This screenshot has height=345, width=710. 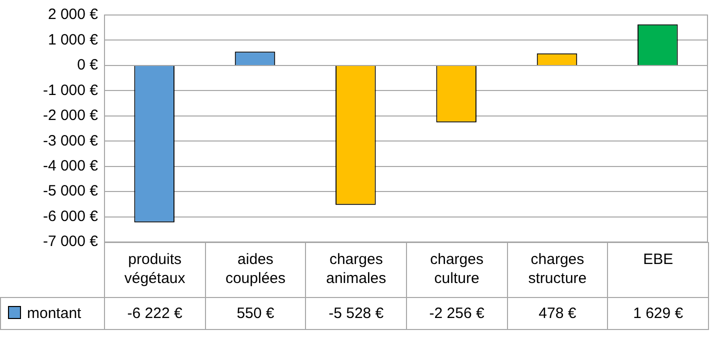 What do you see at coordinates (557, 270) in the screenshot?
I see `x-tick-label: charges structure` at bounding box center [557, 270].